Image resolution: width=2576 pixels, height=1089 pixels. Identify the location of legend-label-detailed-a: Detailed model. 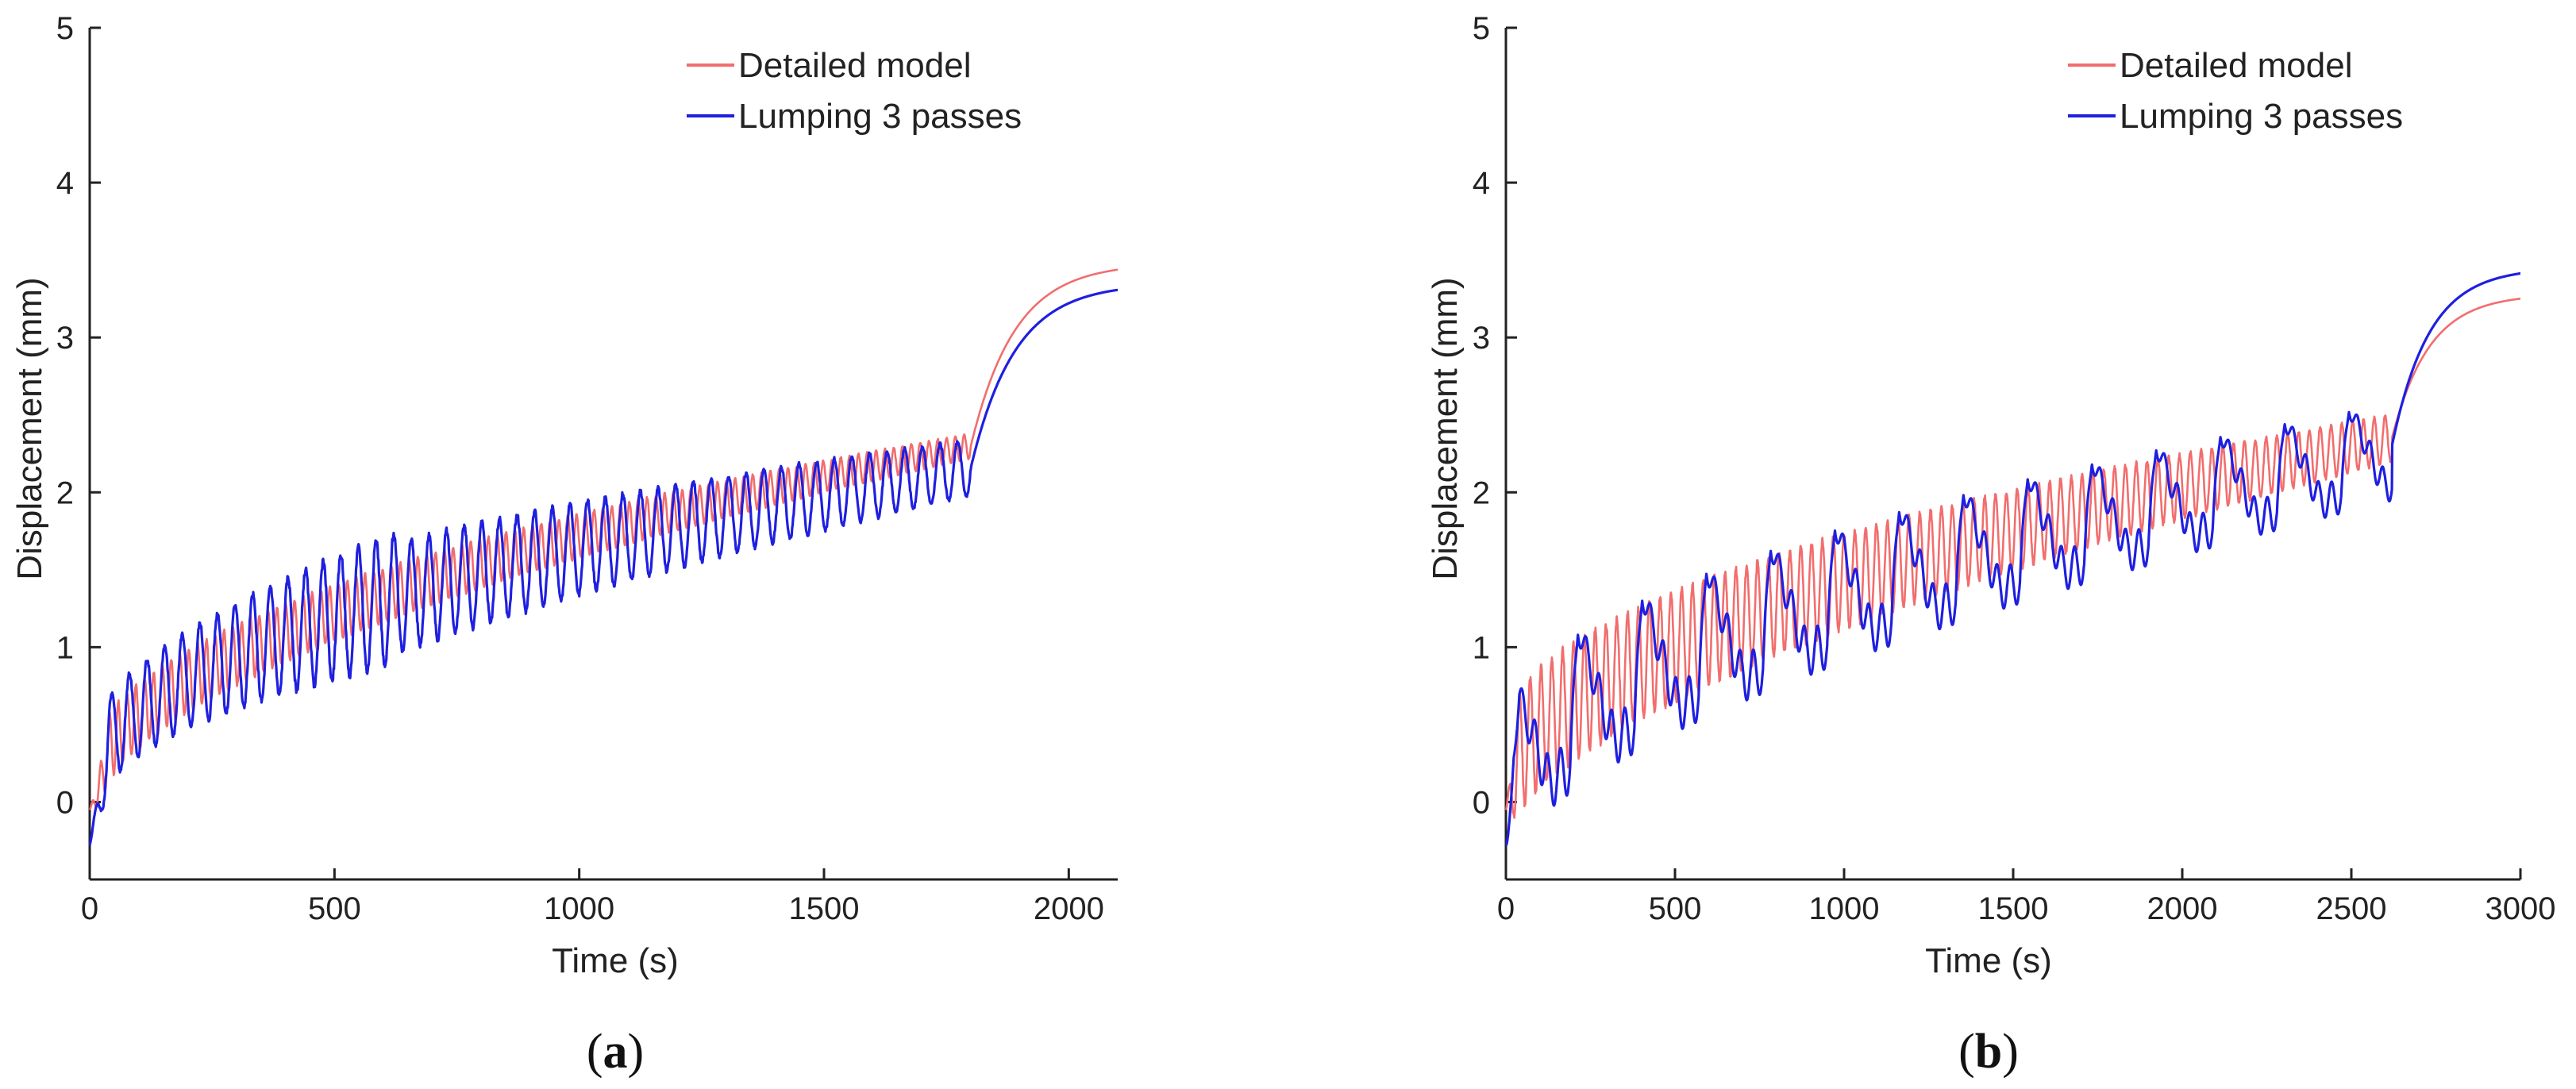
(855, 65).